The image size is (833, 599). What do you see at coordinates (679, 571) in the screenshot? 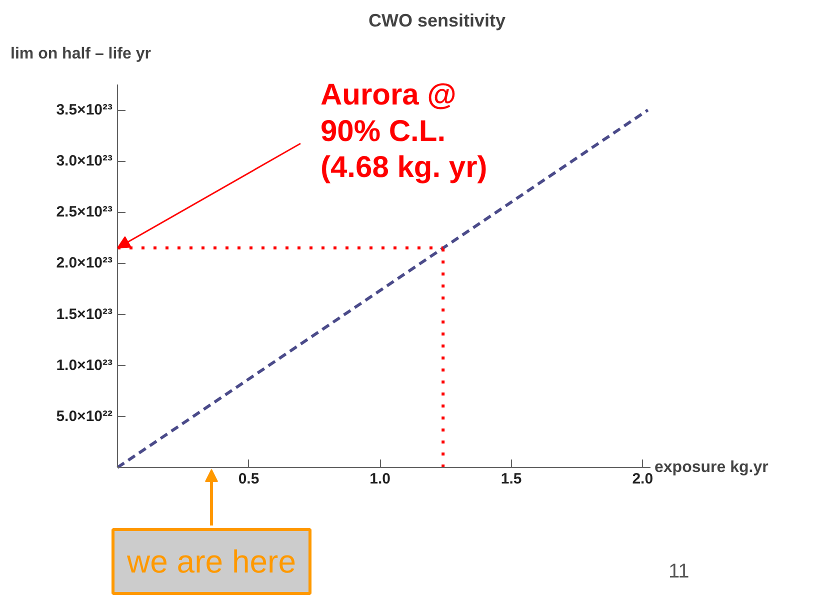
I see `text: 11` at bounding box center [679, 571].